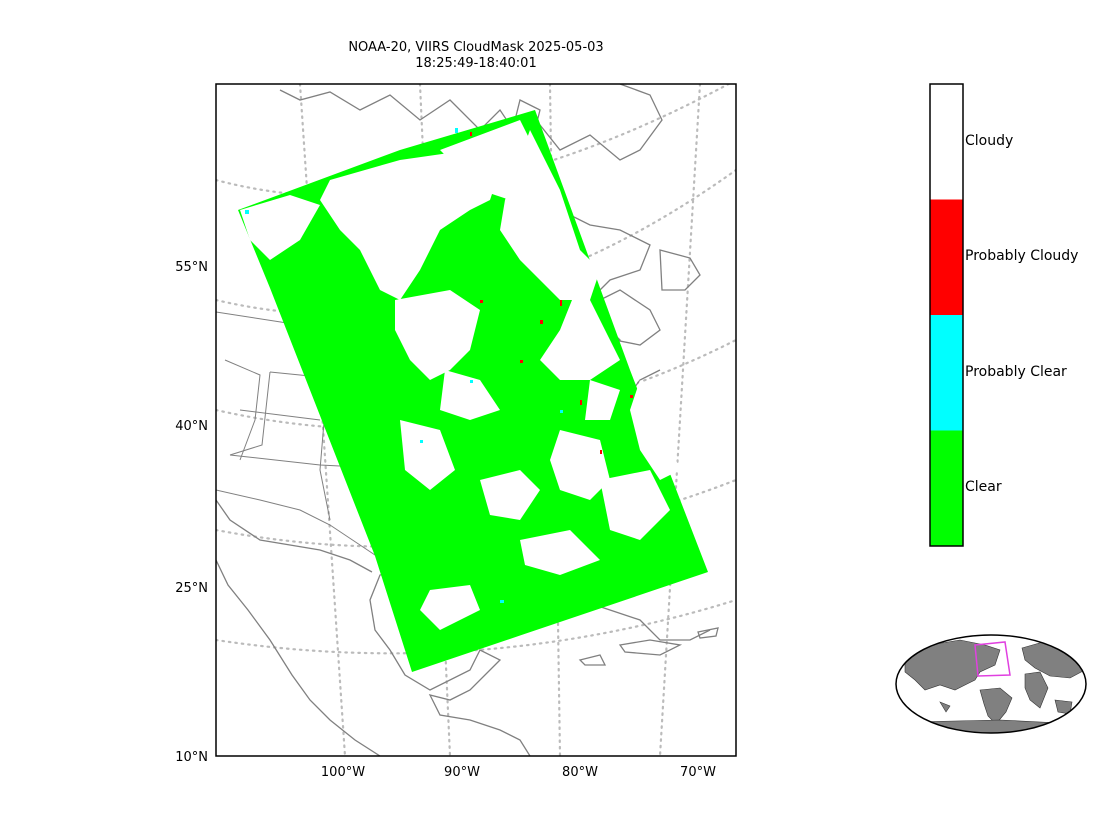 Image resolution: width=1120 pixels, height=840 pixels. I want to click on colorbar-frame, so click(946, 315).